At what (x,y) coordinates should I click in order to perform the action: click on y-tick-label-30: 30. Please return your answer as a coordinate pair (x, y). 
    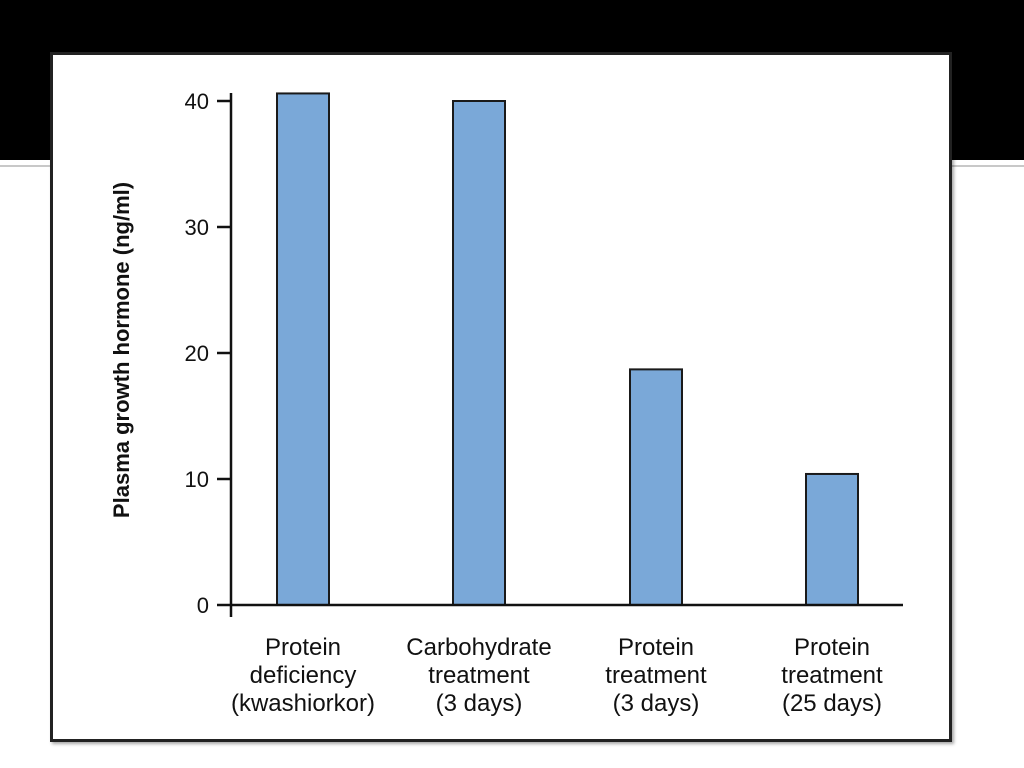
    Looking at the image, I should click on (197, 227).